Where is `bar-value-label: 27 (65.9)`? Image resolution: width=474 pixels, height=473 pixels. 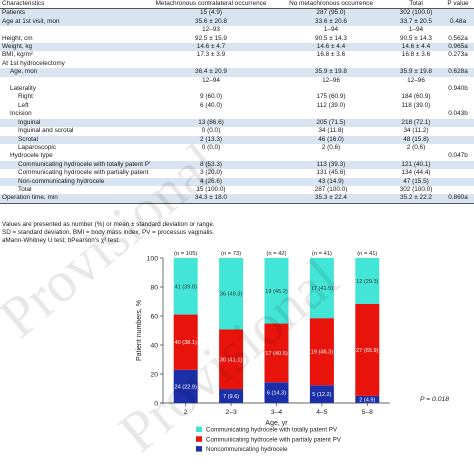
bar-value-label: 27 (65.9) is located at coordinates (367, 351).